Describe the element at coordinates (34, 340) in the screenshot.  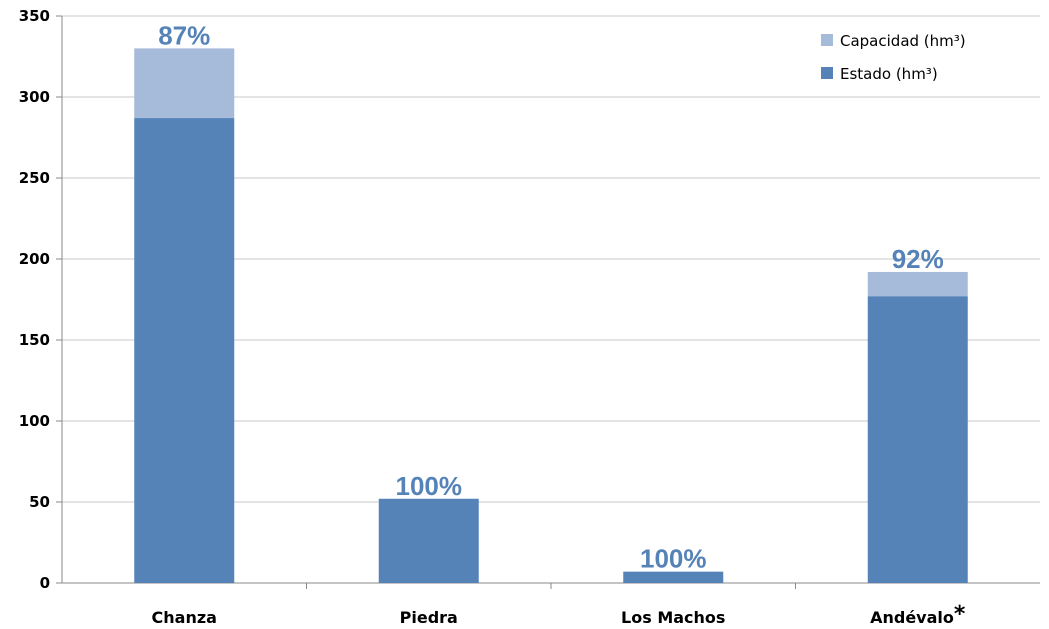
I see `y-tick-label: 150` at that location.